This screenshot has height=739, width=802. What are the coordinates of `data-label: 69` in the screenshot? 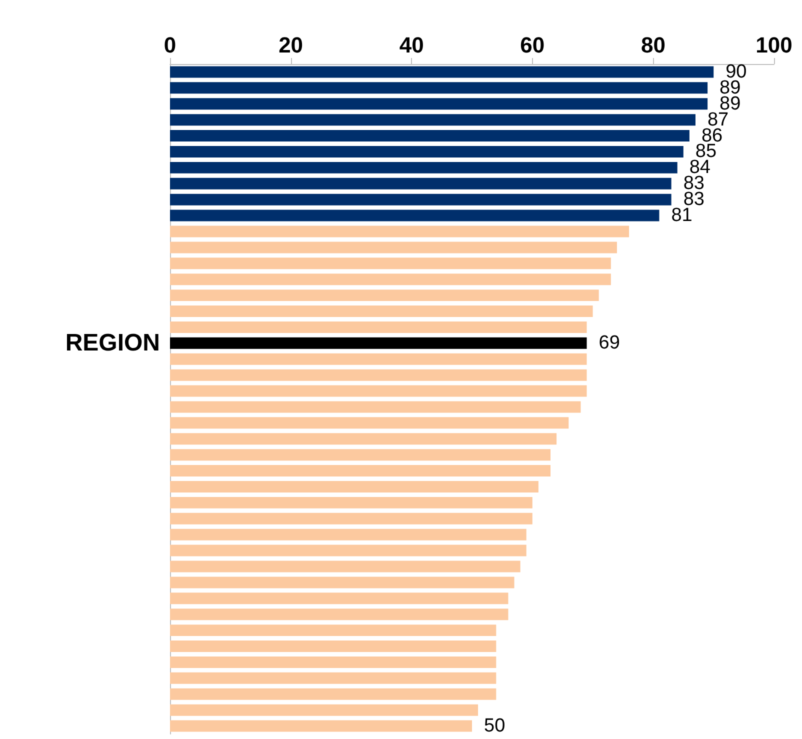 It's located at (609, 343).